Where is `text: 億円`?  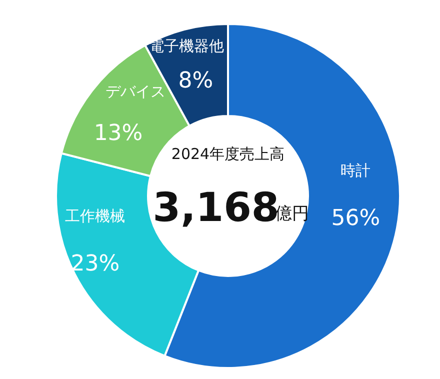 text: 億円 is located at coordinates (292, 214).